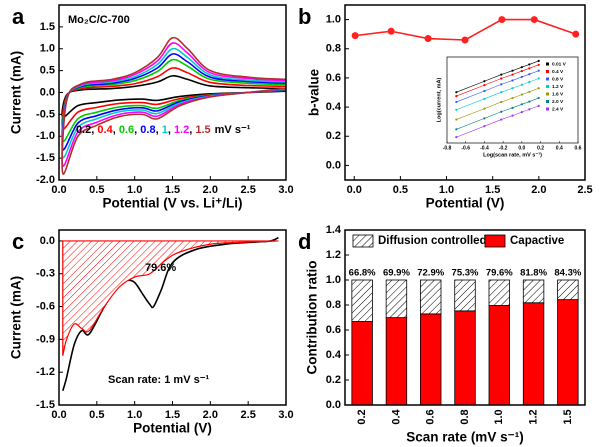 The width and height of the screenshot is (600, 447). What do you see at coordinates (16, 92) in the screenshot?
I see `y-axis-label: Current (mA)` at bounding box center [16, 92].